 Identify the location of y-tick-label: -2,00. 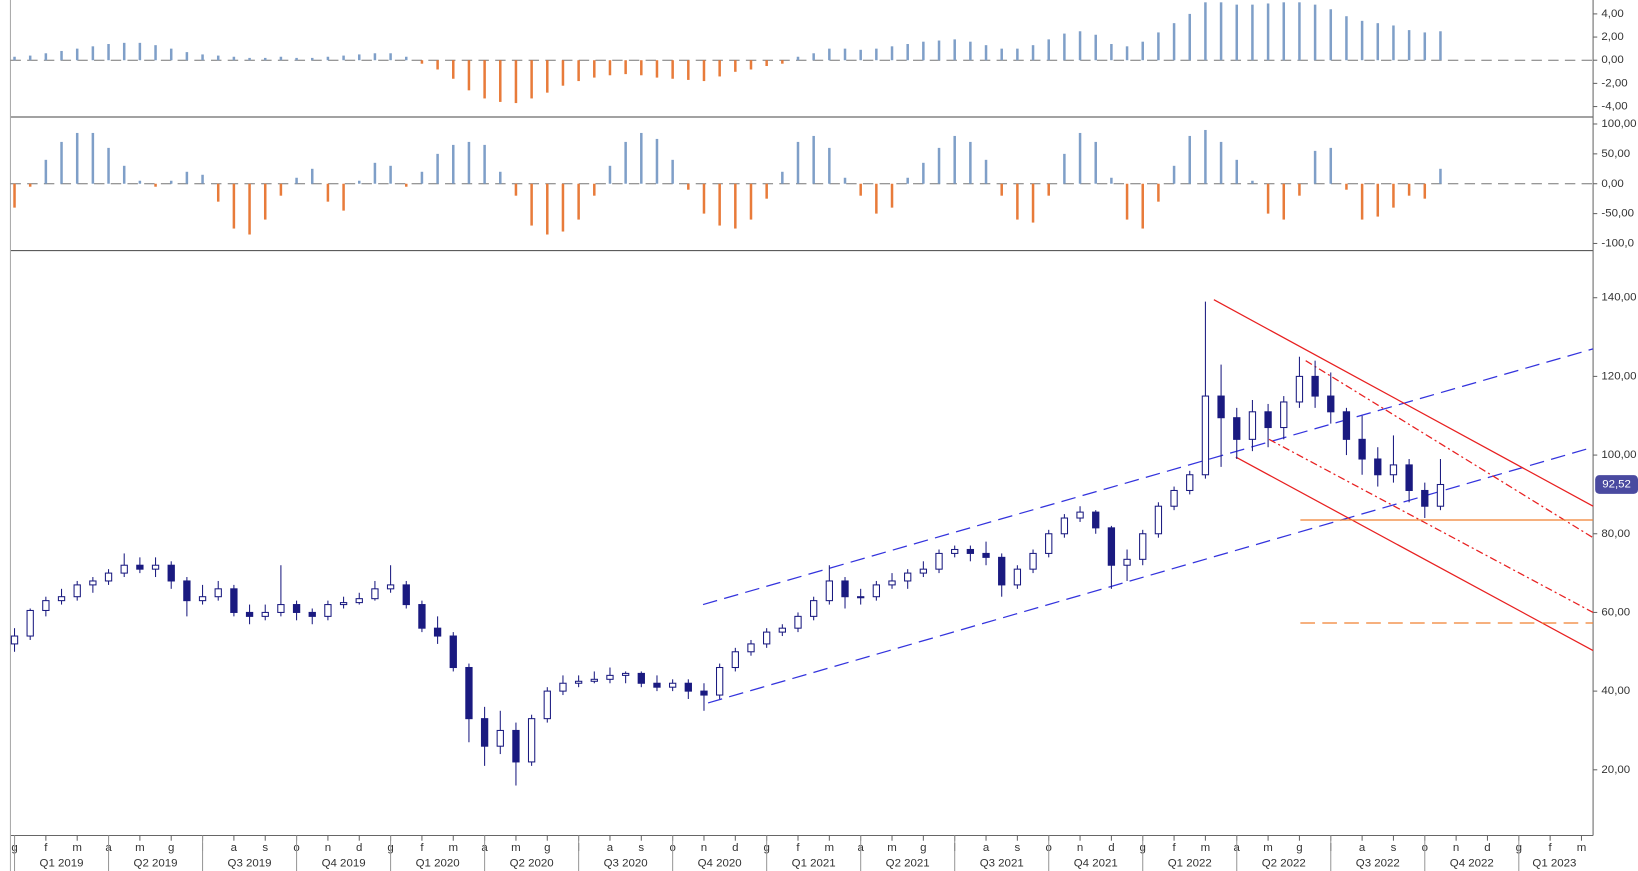
(1614, 83).